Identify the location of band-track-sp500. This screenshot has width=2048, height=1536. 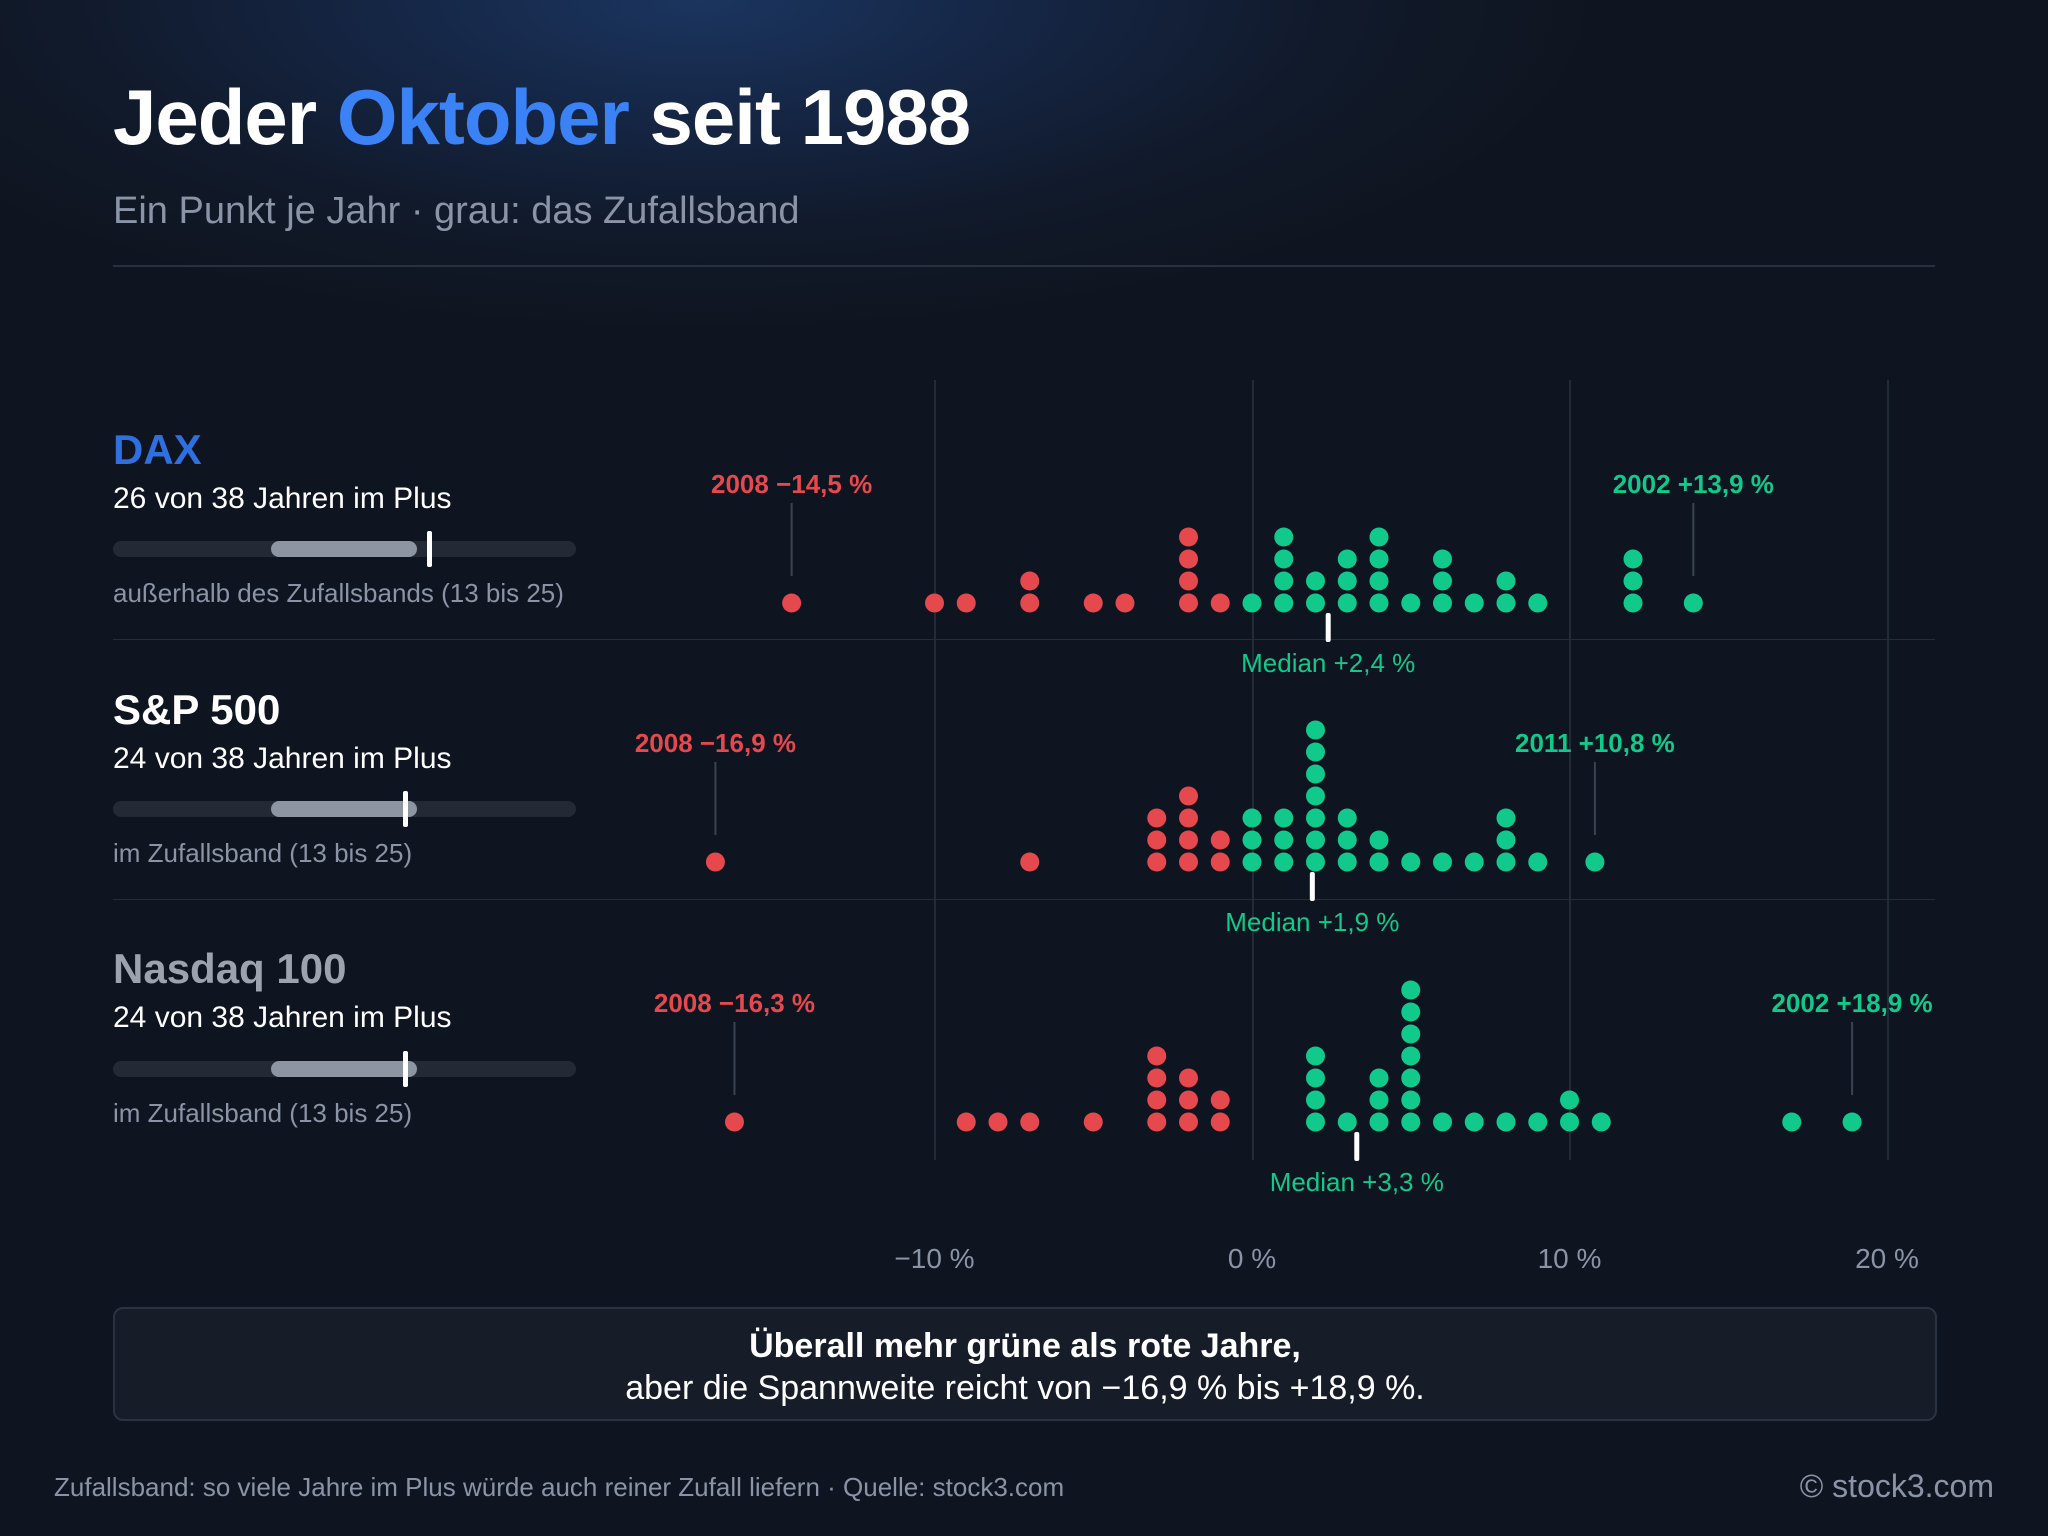
(344, 809).